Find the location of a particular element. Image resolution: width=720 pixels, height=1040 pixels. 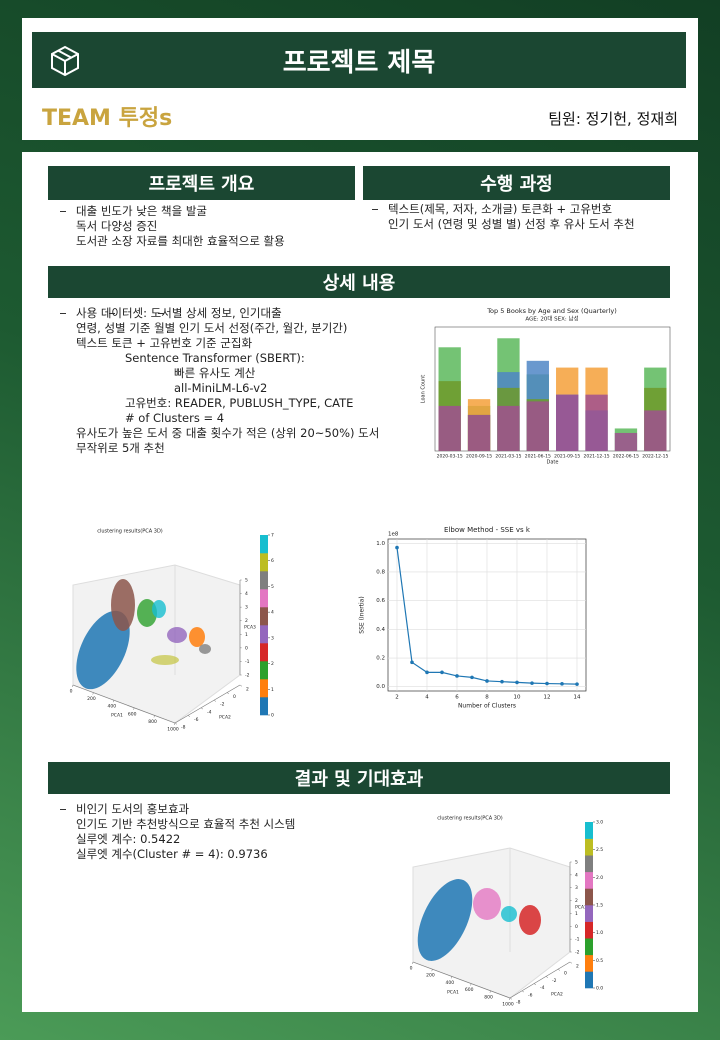

y-tick-label: 0.2 is located at coordinates (380, 659).